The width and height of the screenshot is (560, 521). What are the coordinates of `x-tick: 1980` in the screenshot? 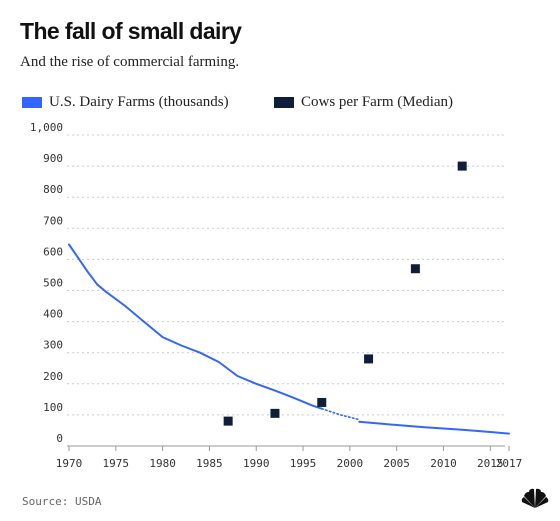 It's located at (162, 463).